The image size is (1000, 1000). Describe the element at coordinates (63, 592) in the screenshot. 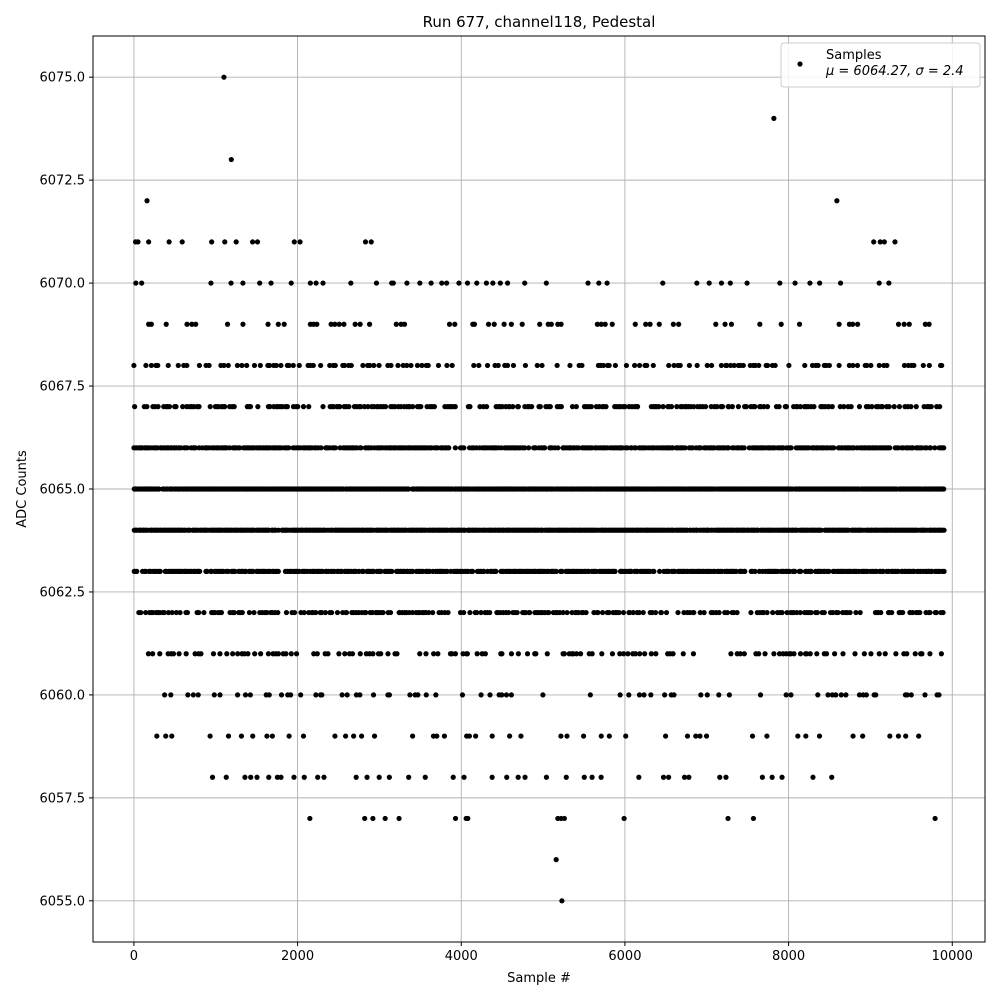

I see `y-tick-label: 6062.5` at that location.